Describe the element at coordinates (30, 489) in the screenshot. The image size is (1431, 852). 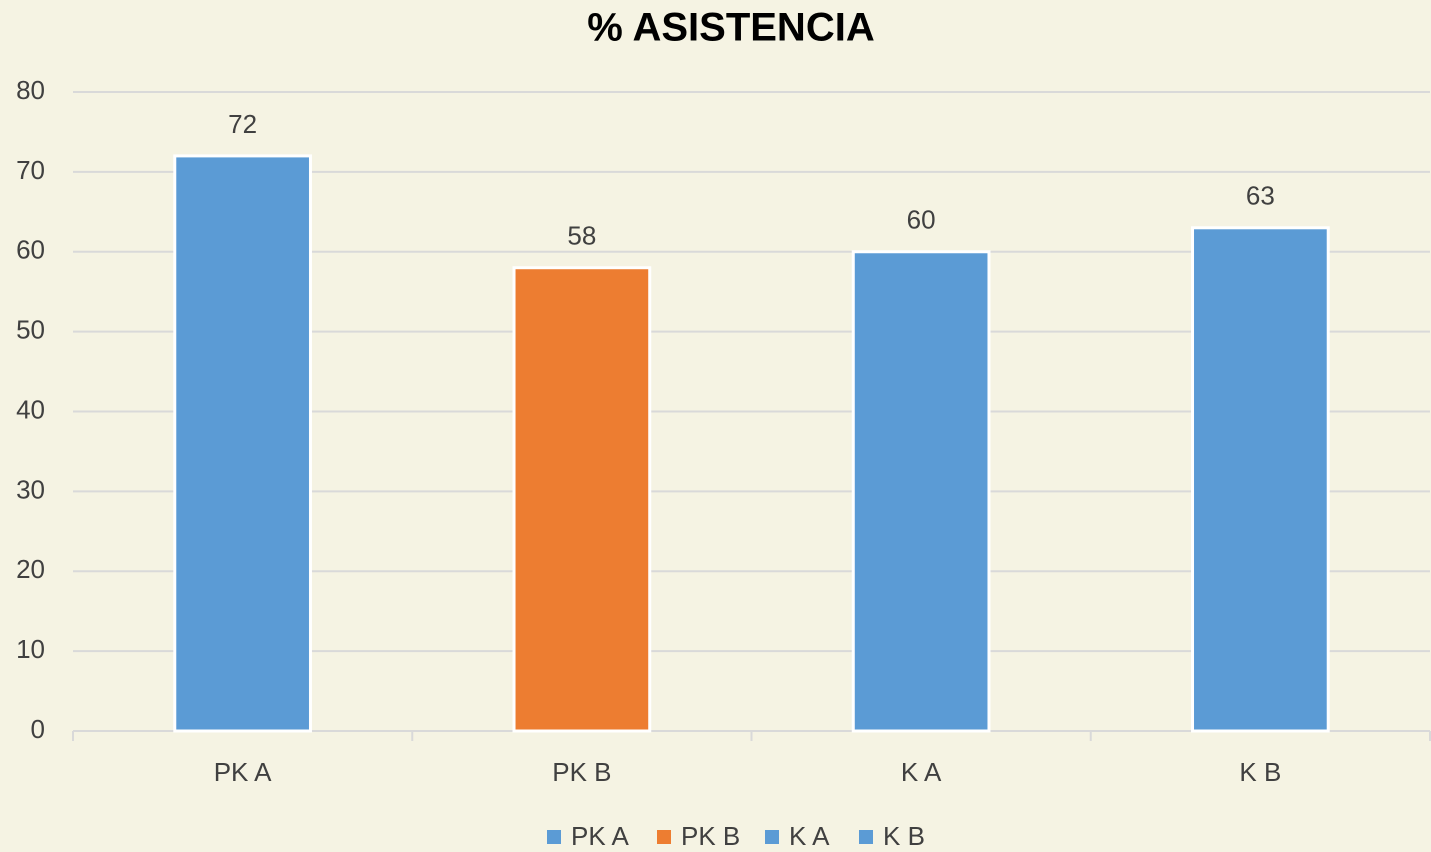
I see `y-tick-label: 30` at that location.